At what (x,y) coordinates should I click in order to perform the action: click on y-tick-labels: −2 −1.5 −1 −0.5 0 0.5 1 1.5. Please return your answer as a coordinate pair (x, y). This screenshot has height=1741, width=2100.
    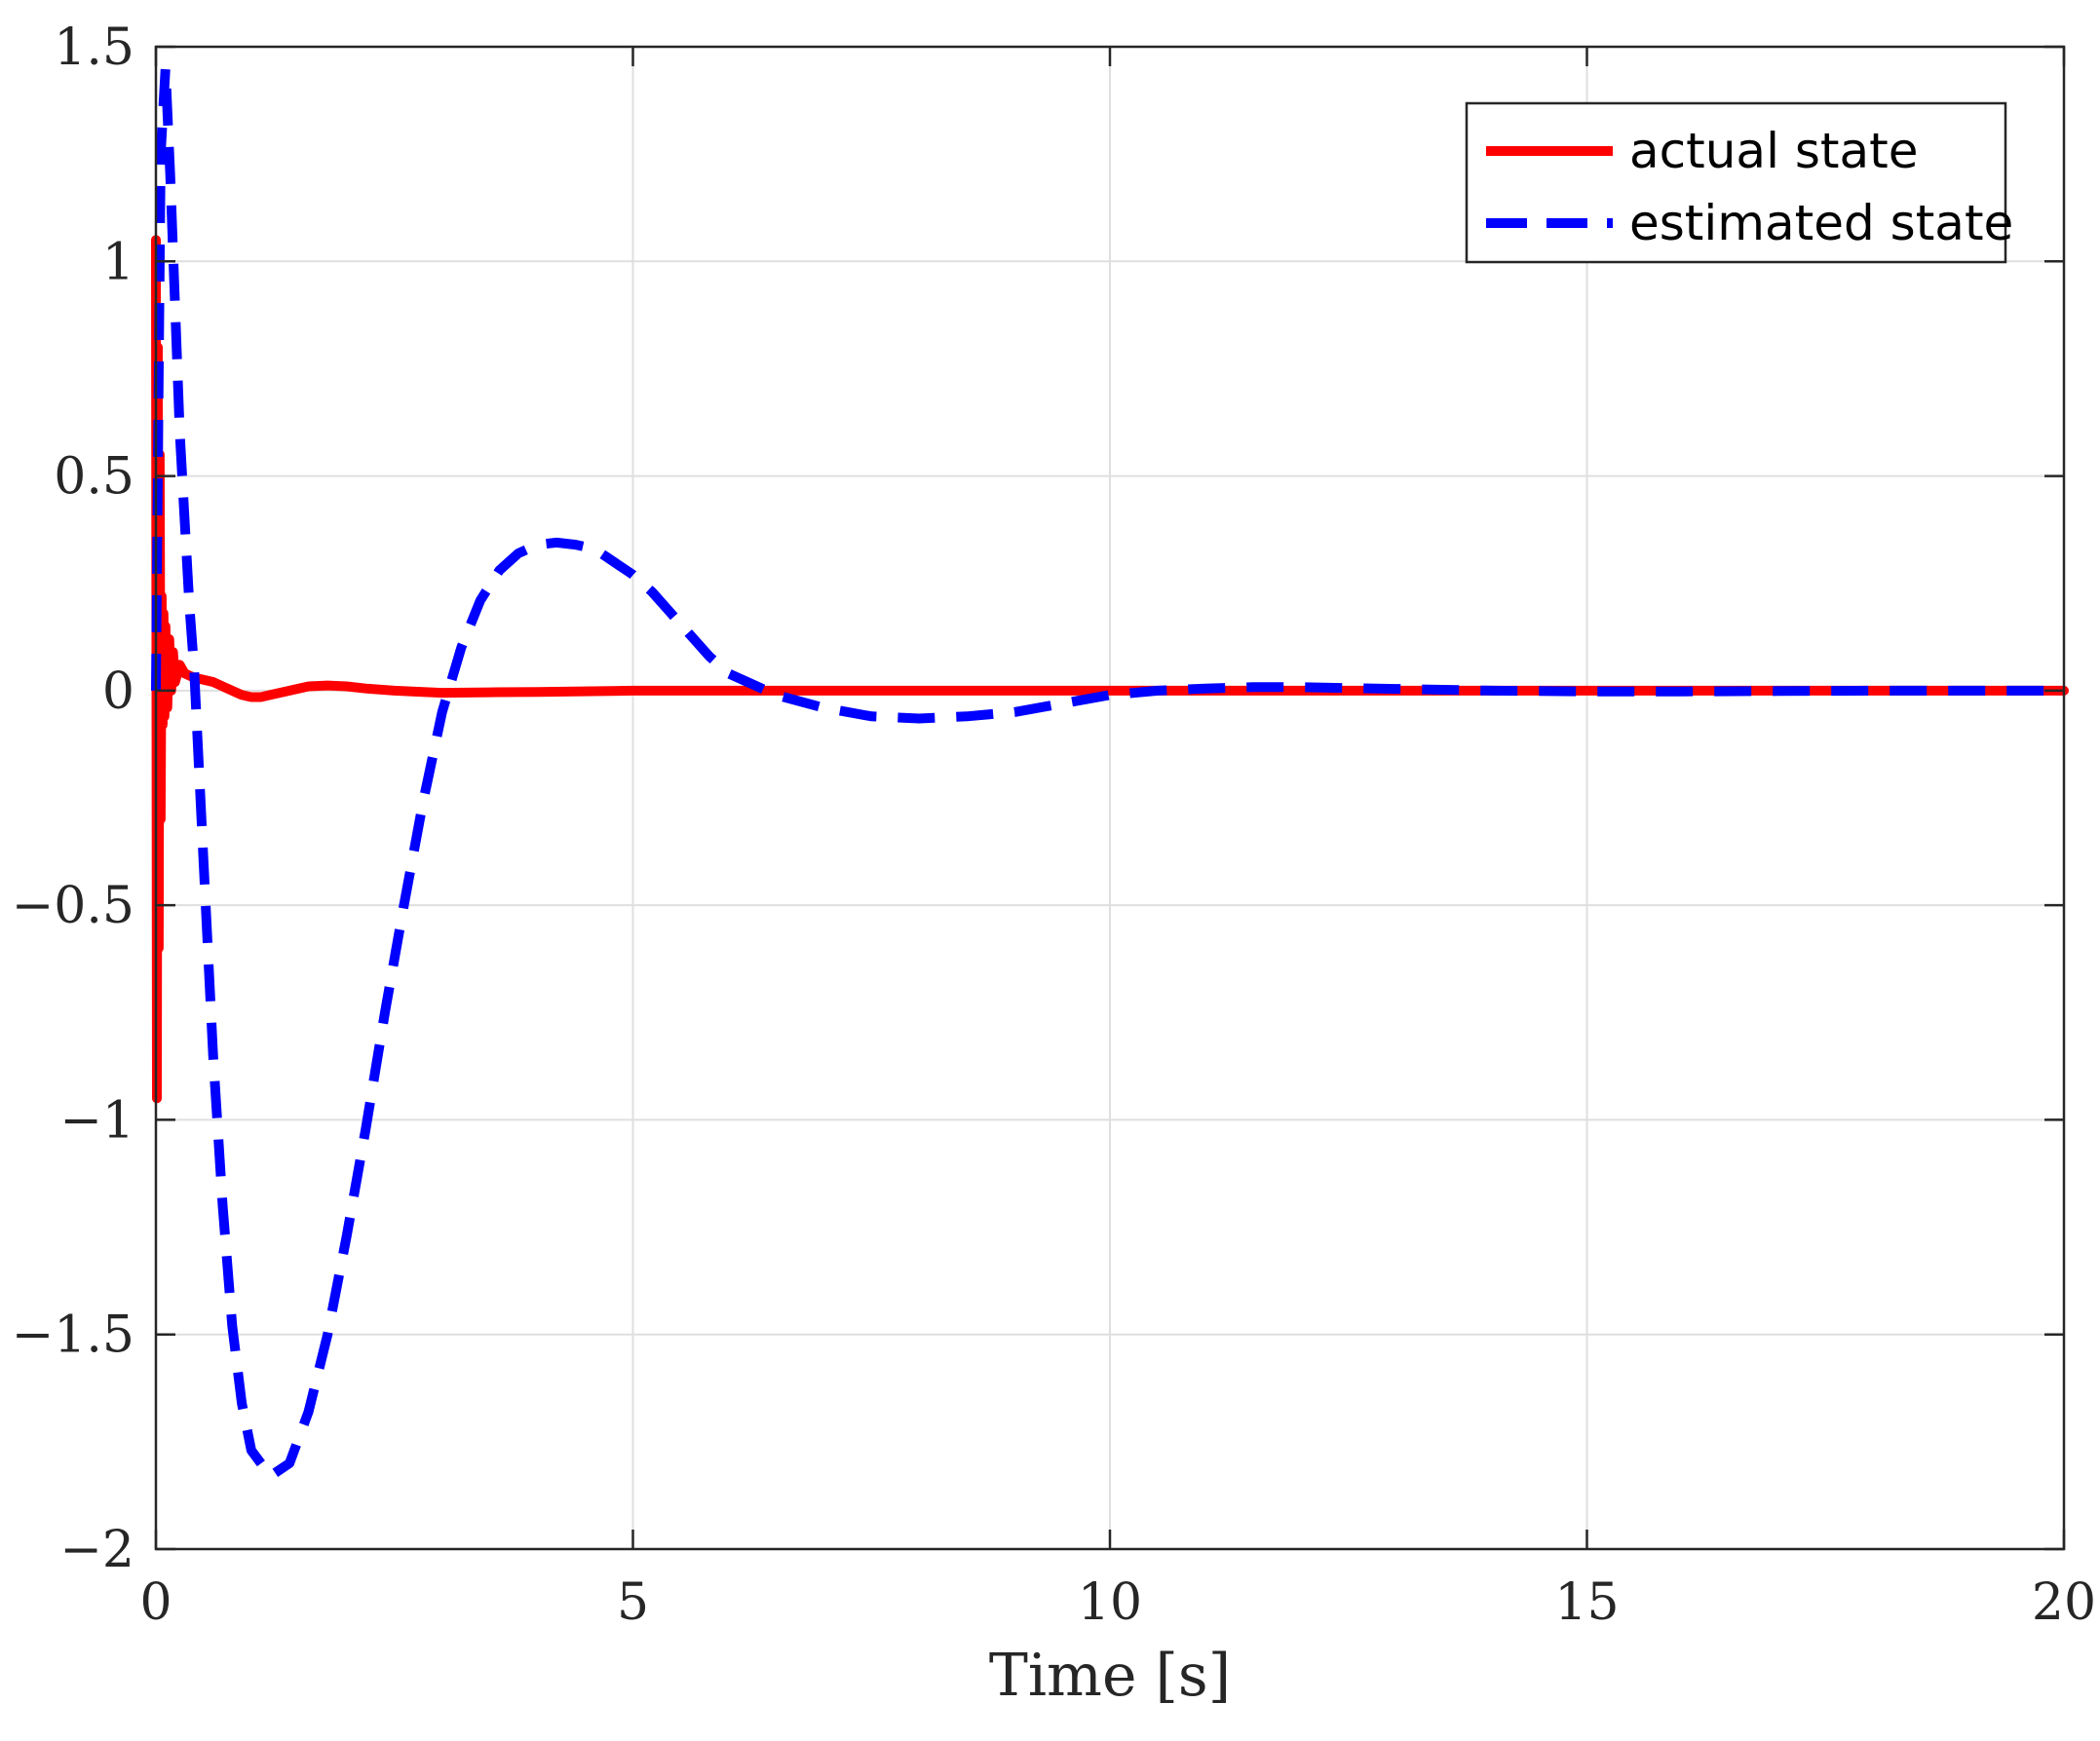
    Looking at the image, I should click on (73, 799).